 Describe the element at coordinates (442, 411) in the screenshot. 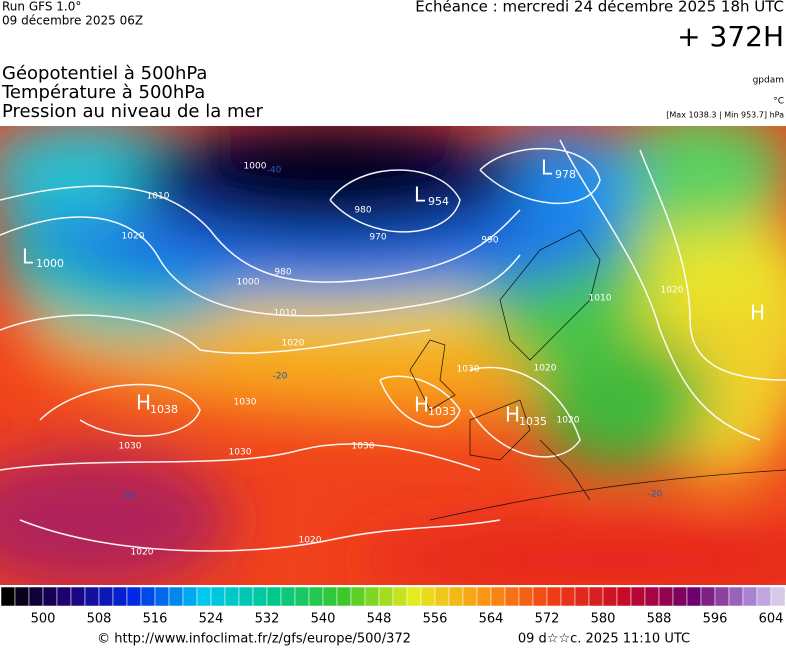

I see `center-value: 1033` at that location.